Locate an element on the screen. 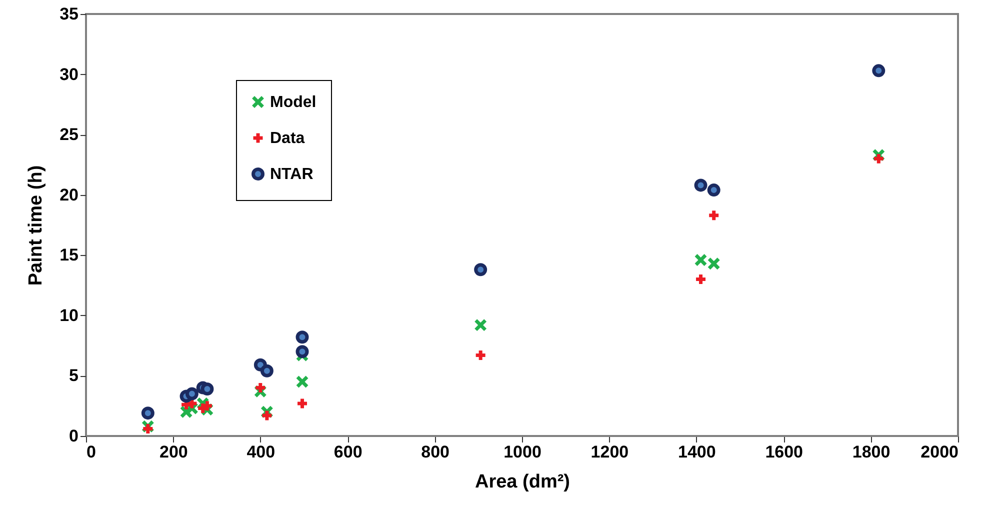 The height and width of the screenshot is (522, 994). y-tick-label: 15 is located at coordinates (69, 255).